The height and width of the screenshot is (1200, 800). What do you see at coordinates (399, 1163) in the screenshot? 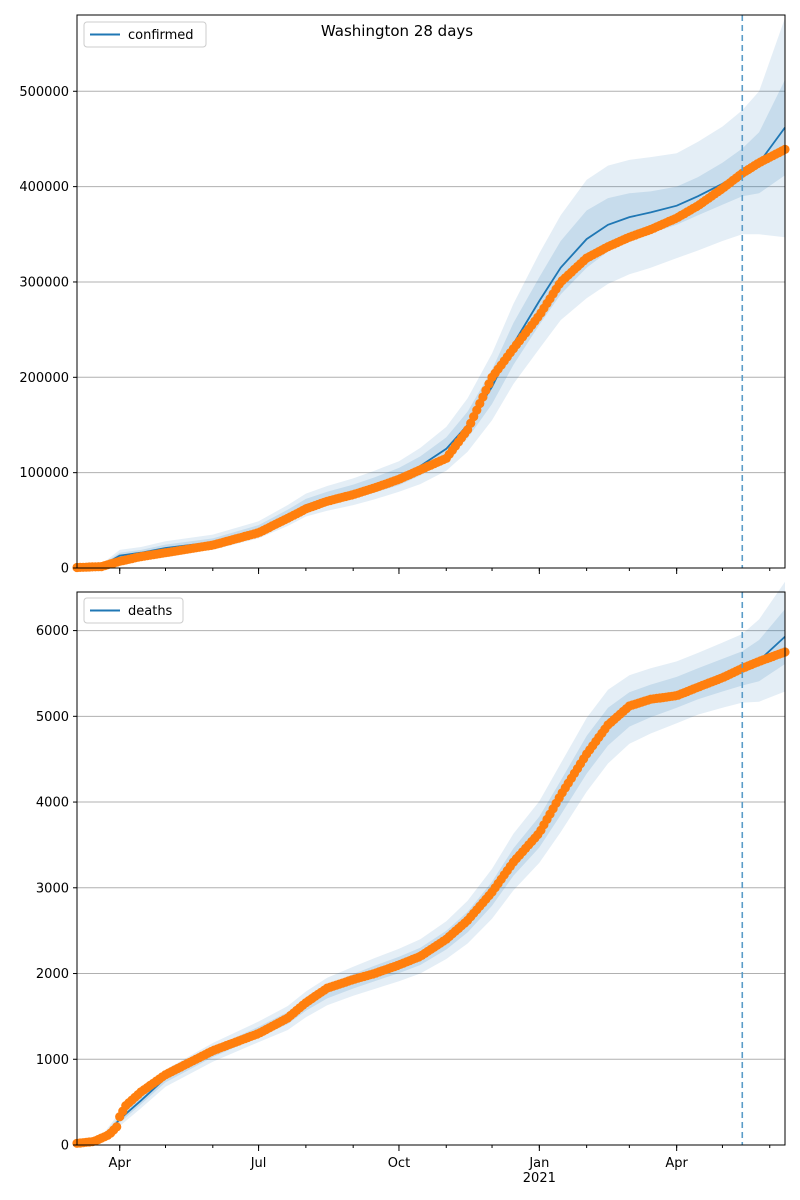
I see `x-tick-label: Oct` at bounding box center [399, 1163].